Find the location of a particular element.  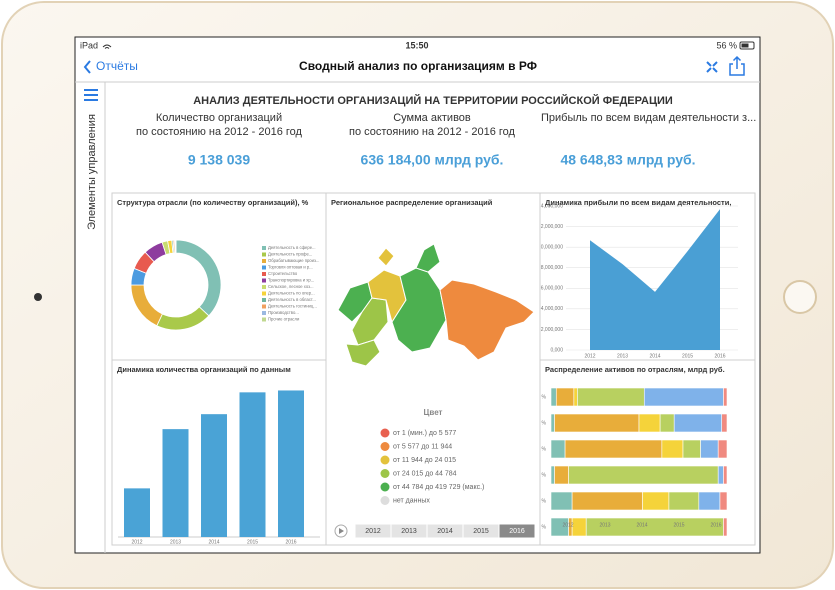

timeline-year-label: 2014 is located at coordinates (445, 531).